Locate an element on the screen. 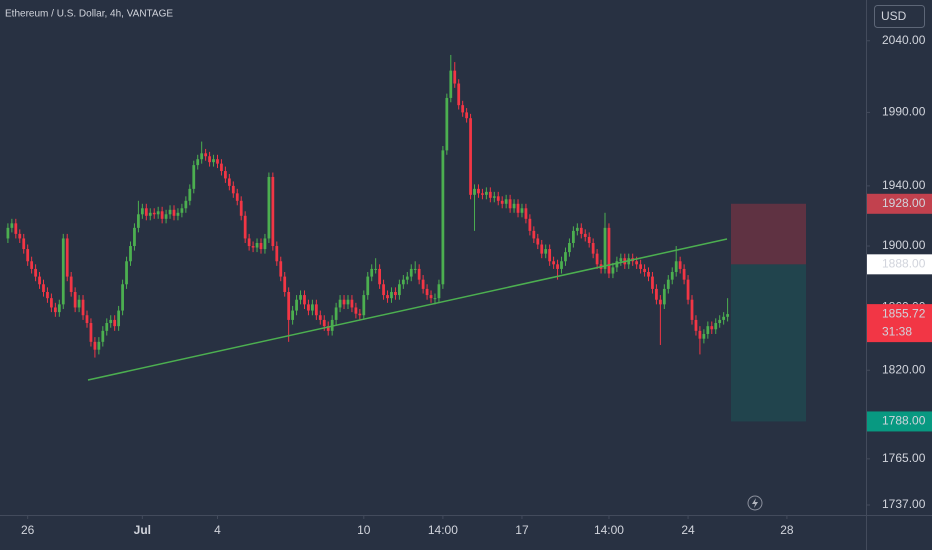  y-tick-label: 1940.00 is located at coordinates (904, 185).